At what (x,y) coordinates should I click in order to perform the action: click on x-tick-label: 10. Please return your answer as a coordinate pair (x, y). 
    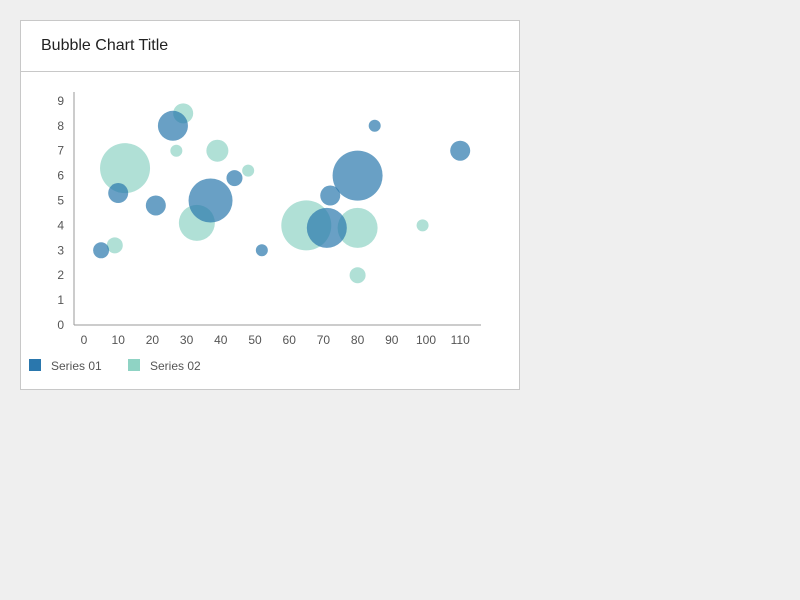
    Looking at the image, I should click on (119, 340).